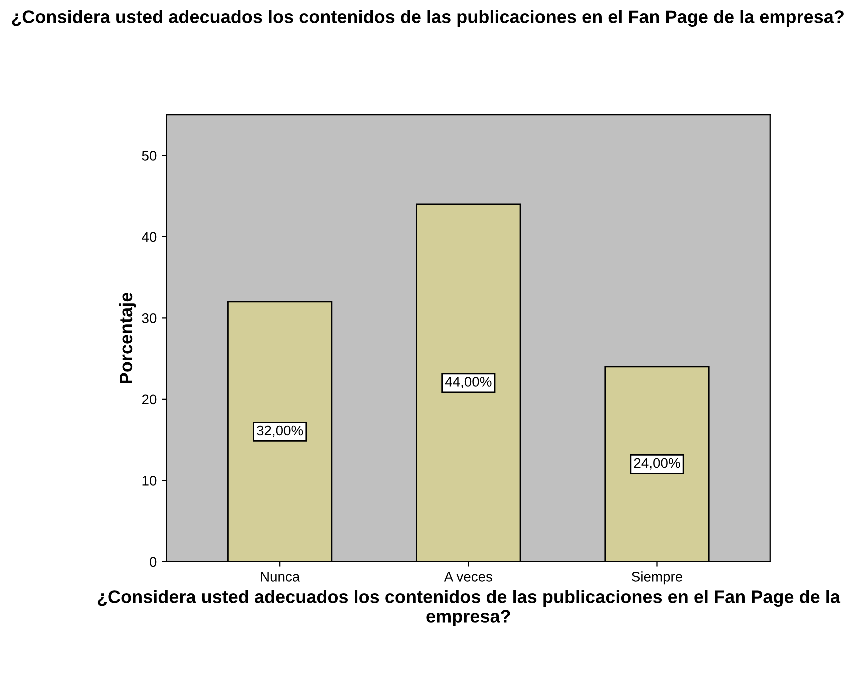 The width and height of the screenshot is (856, 677). I want to click on y-tick-label: 30, so click(149, 319).